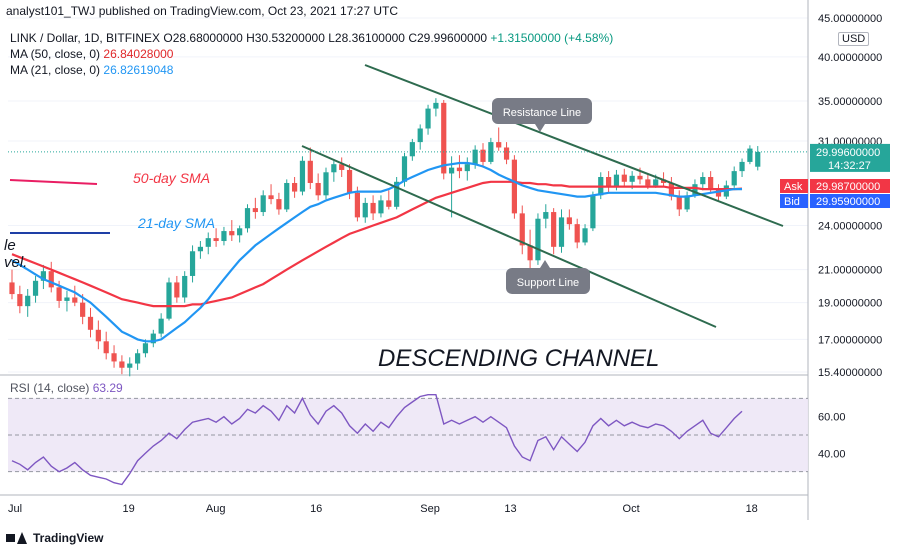 The width and height of the screenshot is (900, 555). Describe the element at coordinates (128, 509) in the screenshot. I see `time-tick-label: 19` at that location.